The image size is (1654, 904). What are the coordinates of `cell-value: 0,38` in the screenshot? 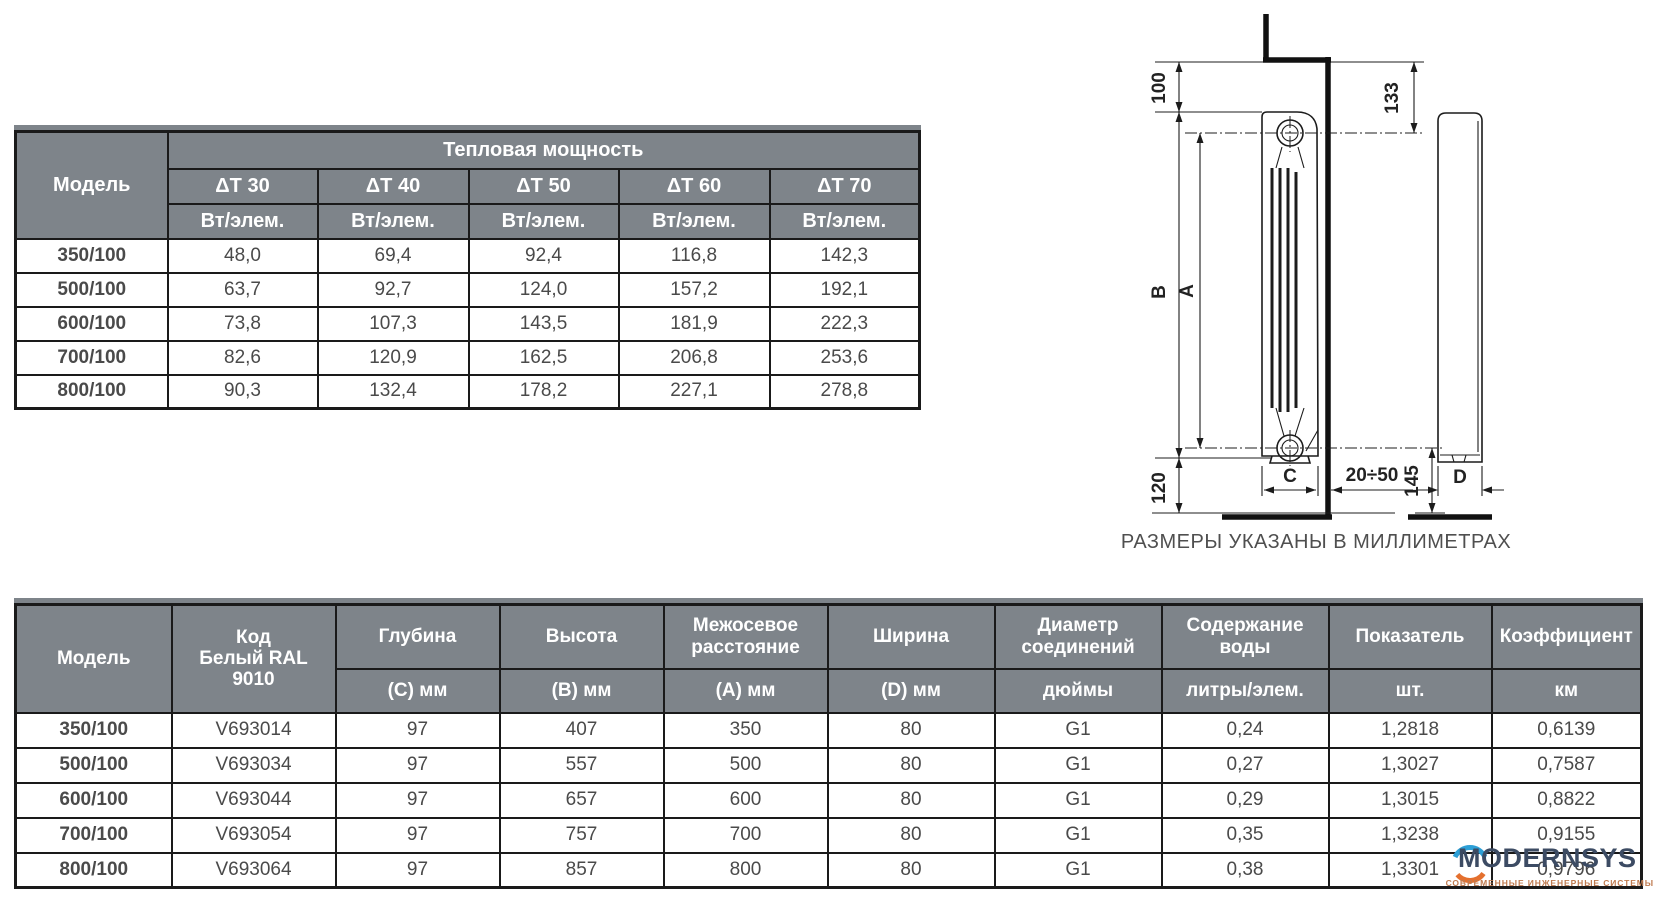 It's located at (1245, 870).